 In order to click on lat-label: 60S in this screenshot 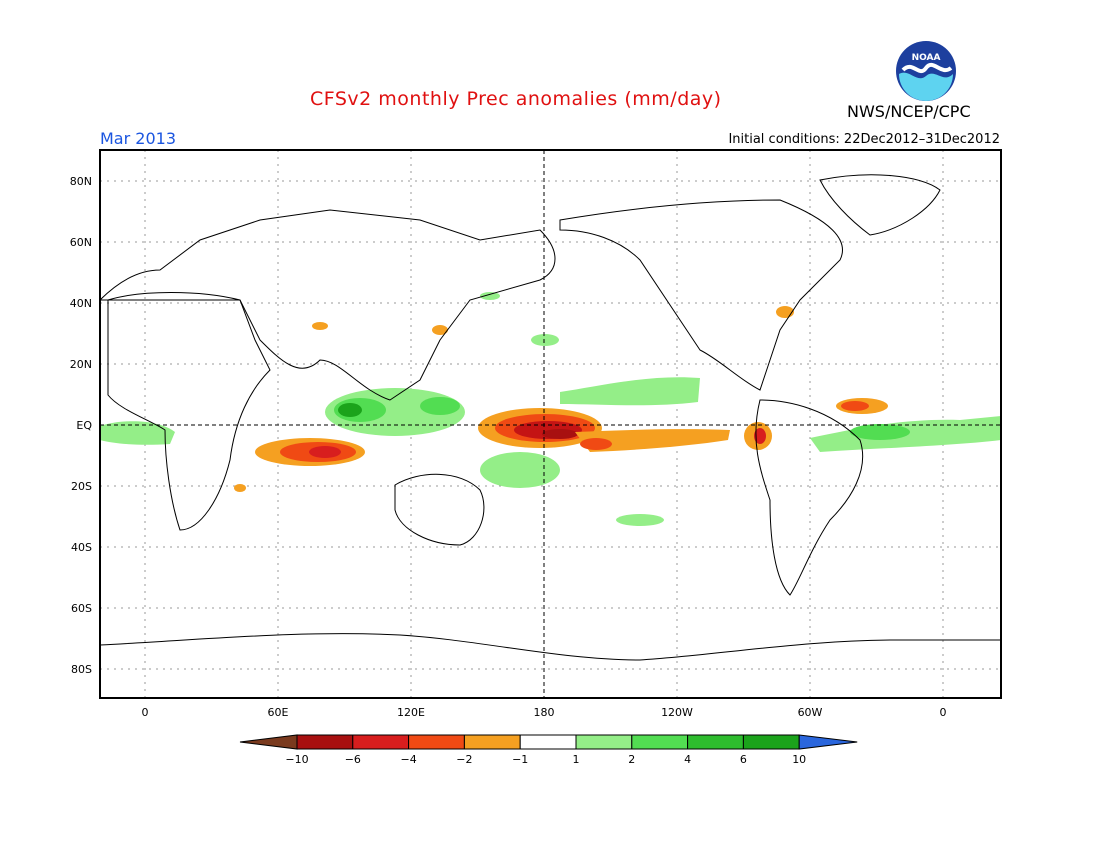, I will do `click(81, 608)`.